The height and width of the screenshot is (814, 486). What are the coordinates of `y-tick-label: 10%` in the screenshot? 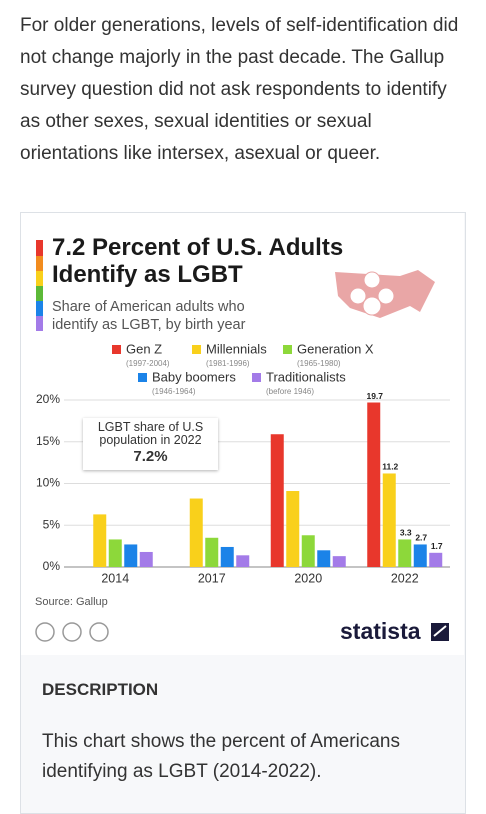 It's located at (48, 483).